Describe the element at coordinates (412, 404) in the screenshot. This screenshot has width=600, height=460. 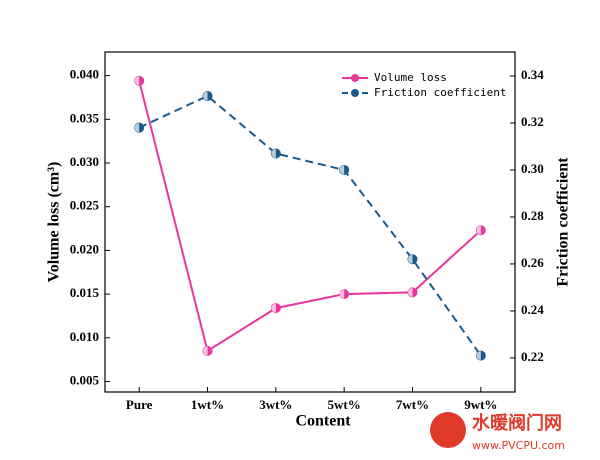
I see `x-tick-label: 7wt%` at that location.